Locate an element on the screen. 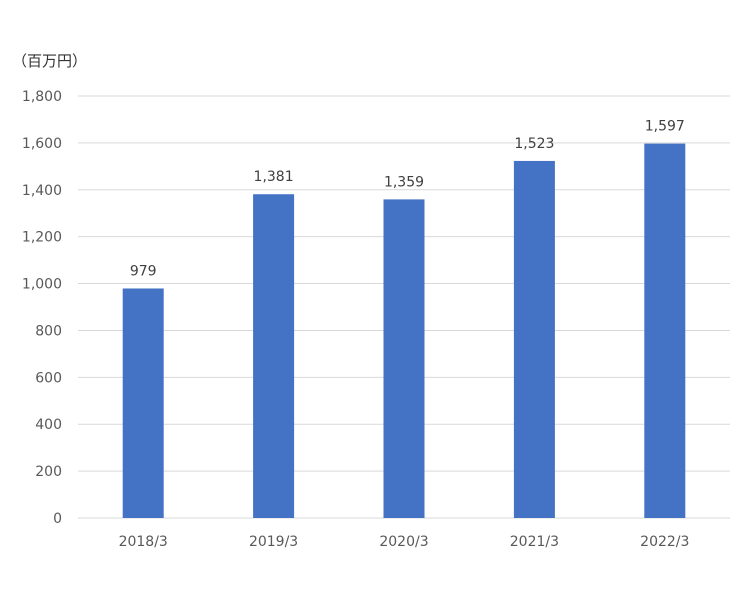 Image resolution: width=738 pixels, height=590 pixels. bar-2020/3 is located at coordinates (404, 358).